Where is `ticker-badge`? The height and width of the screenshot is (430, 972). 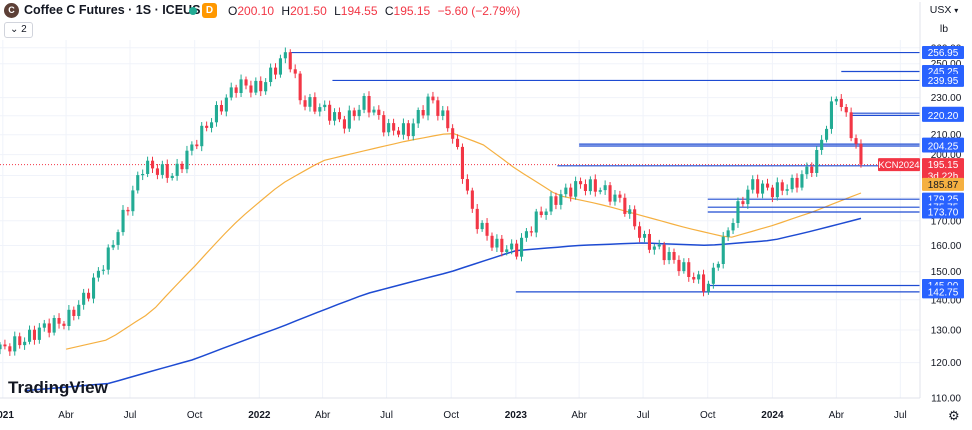
ticker-badge is located at coordinates (899, 165).